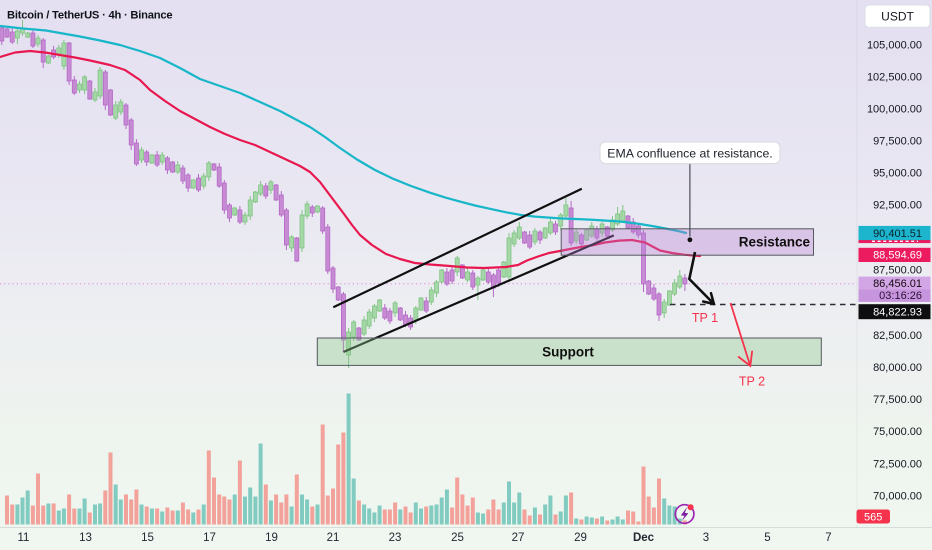 This screenshot has width=932, height=550. I want to click on svg-text: 75,000.00, so click(897, 432).